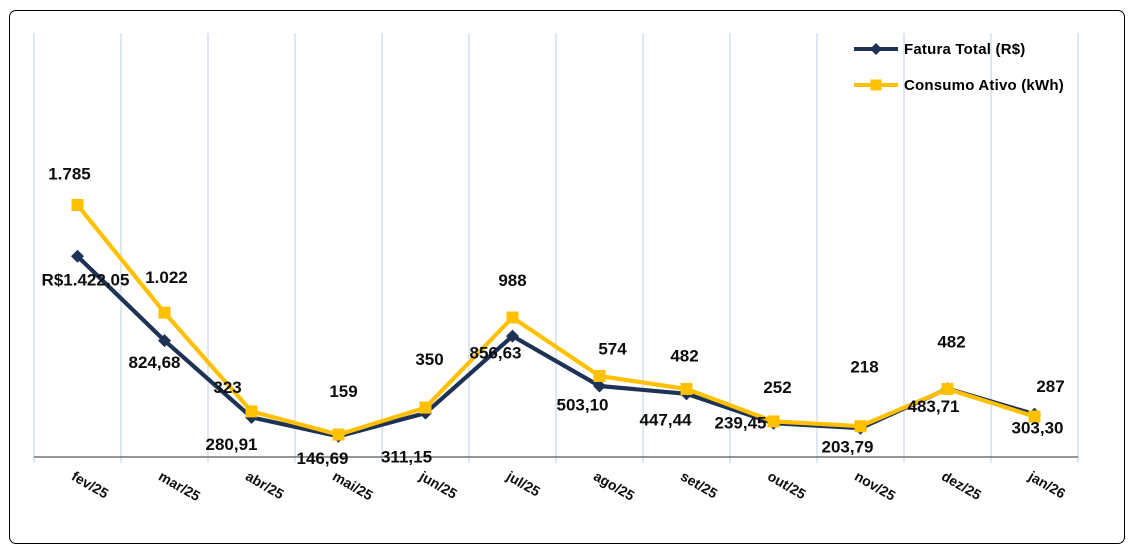 The width and height of the screenshot is (1135, 556). What do you see at coordinates (343, 391) in the screenshot?
I see `consumo-ativo-data-label: 159` at bounding box center [343, 391].